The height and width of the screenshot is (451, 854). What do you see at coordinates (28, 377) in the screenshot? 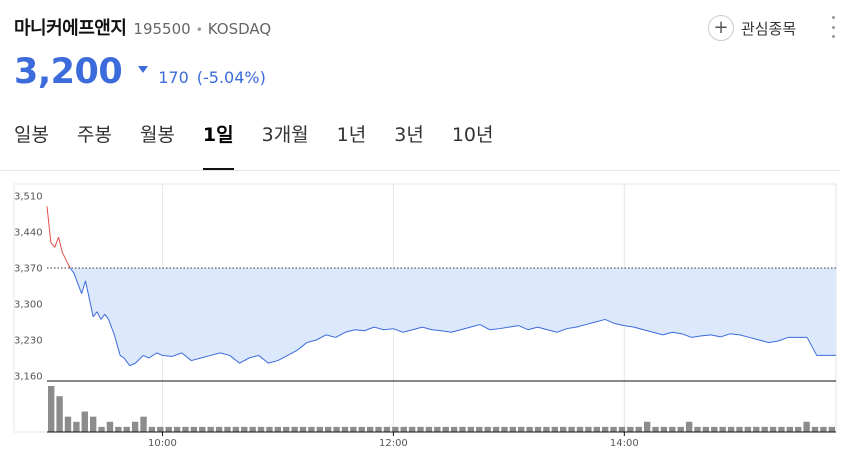
I see `y-tick-label: 3,160` at bounding box center [28, 377].